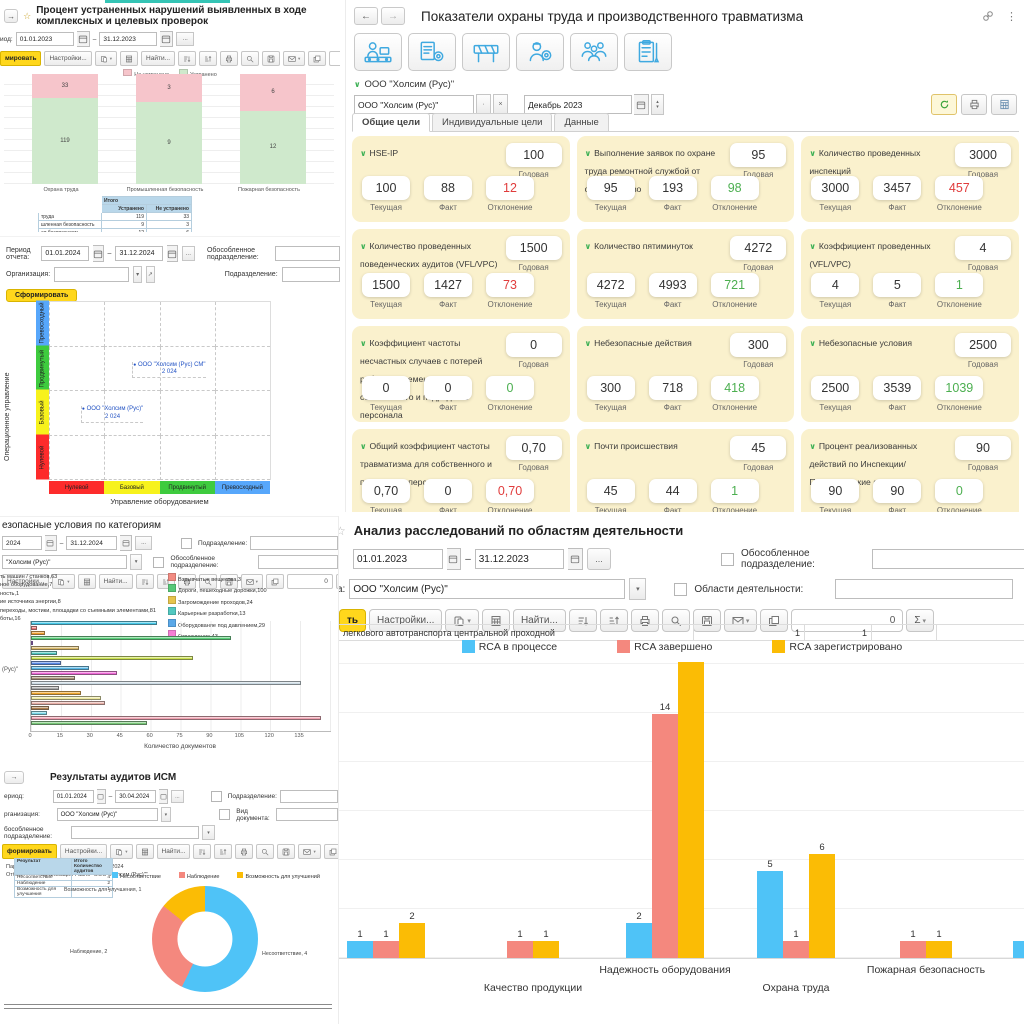  Describe the element at coordinates (22, 543) in the screenshot. I see `date-from-input: 2024` at that location.